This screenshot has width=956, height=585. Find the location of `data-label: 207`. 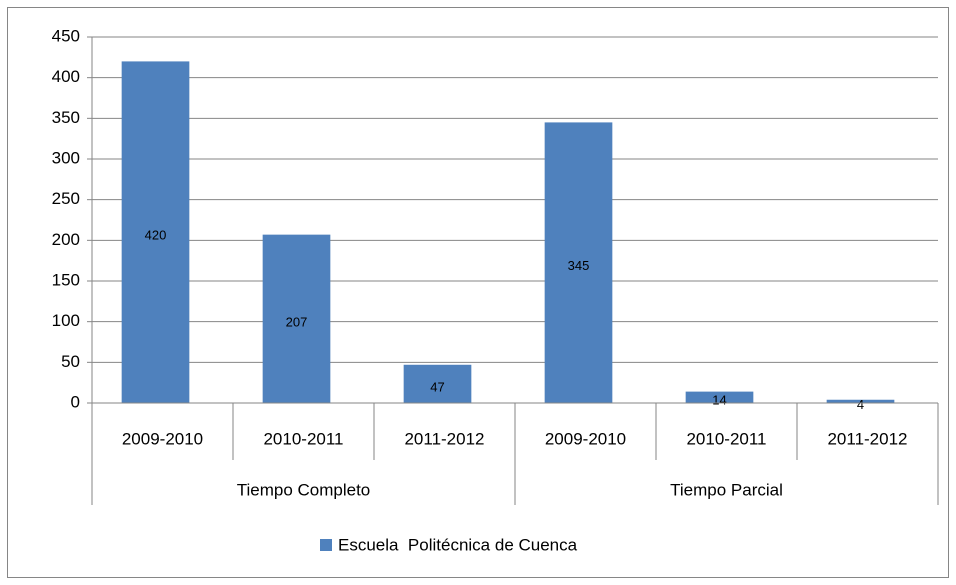

data-label: 207 is located at coordinates (297, 321).